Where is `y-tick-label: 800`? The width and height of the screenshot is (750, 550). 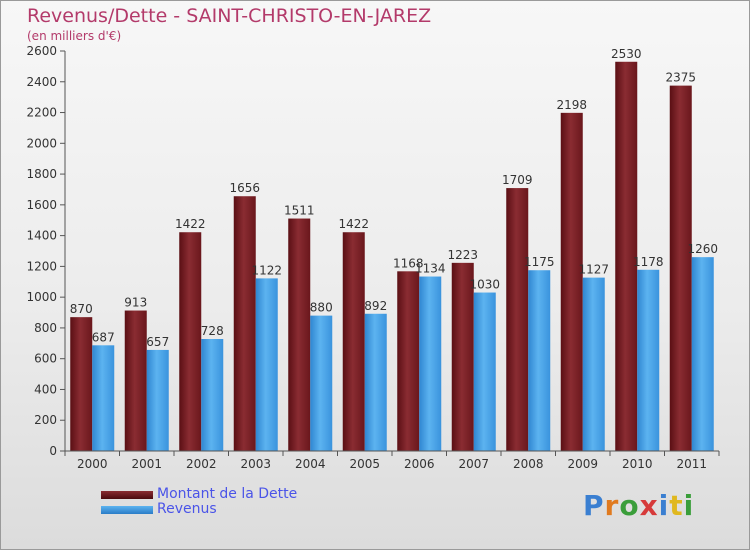
y-tick-label: 800 is located at coordinates (45, 328).